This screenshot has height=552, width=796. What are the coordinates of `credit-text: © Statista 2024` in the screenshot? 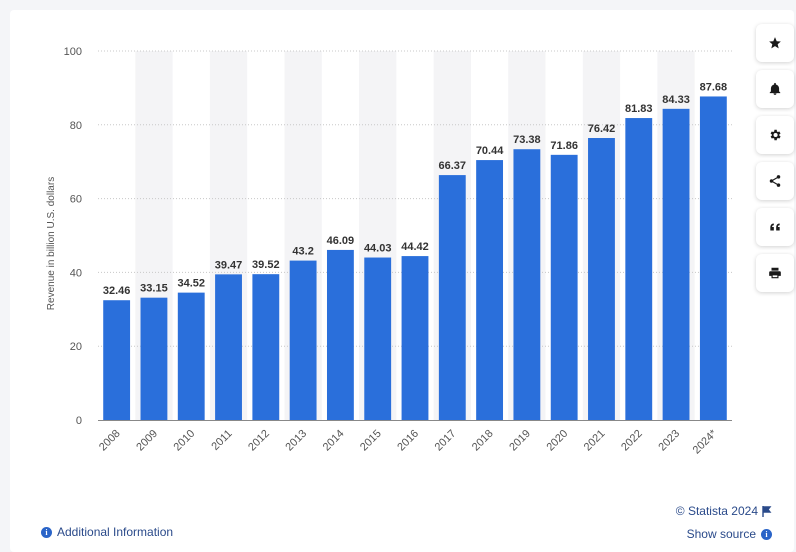 It's located at (716, 511).